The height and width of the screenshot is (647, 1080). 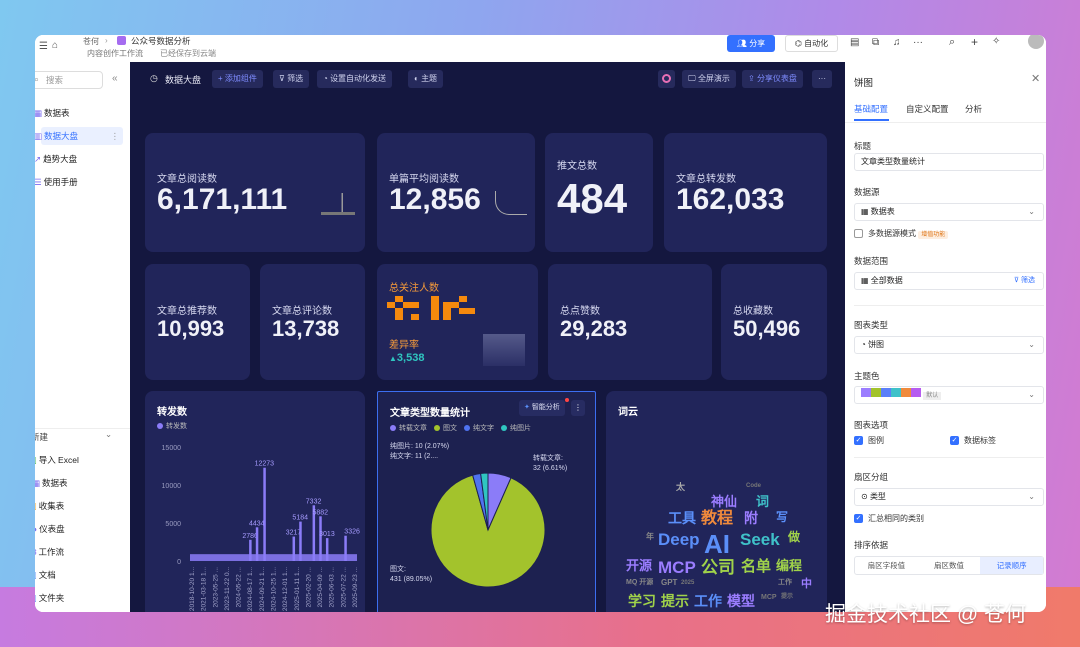 I want to click on filter-button: ⊽ 筛选, so click(x=291, y=79).